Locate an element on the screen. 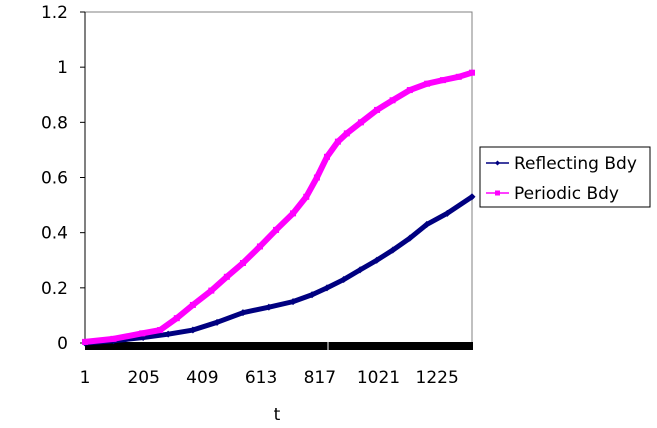 This screenshot has width=657, height=428. x-tick-label: 1 is located at coordinates (85, 378).